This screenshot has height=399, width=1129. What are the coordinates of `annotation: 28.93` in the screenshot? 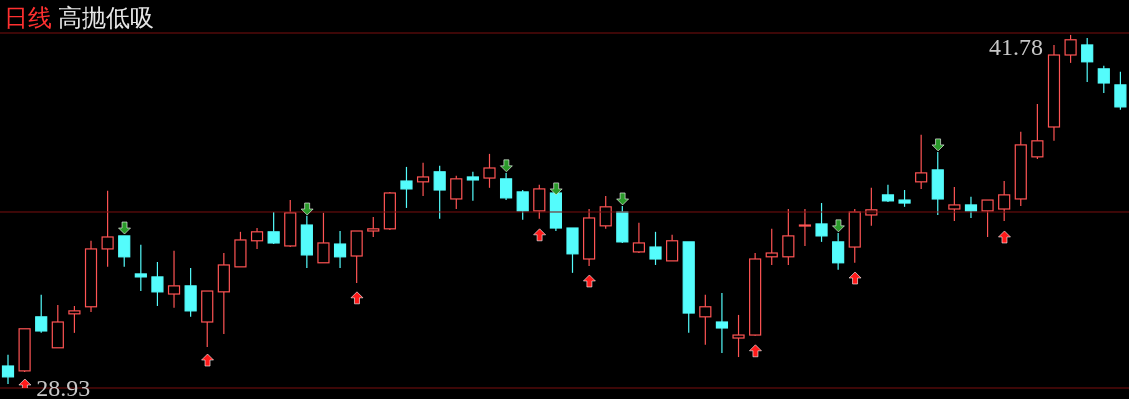 It's located at (63, 386).